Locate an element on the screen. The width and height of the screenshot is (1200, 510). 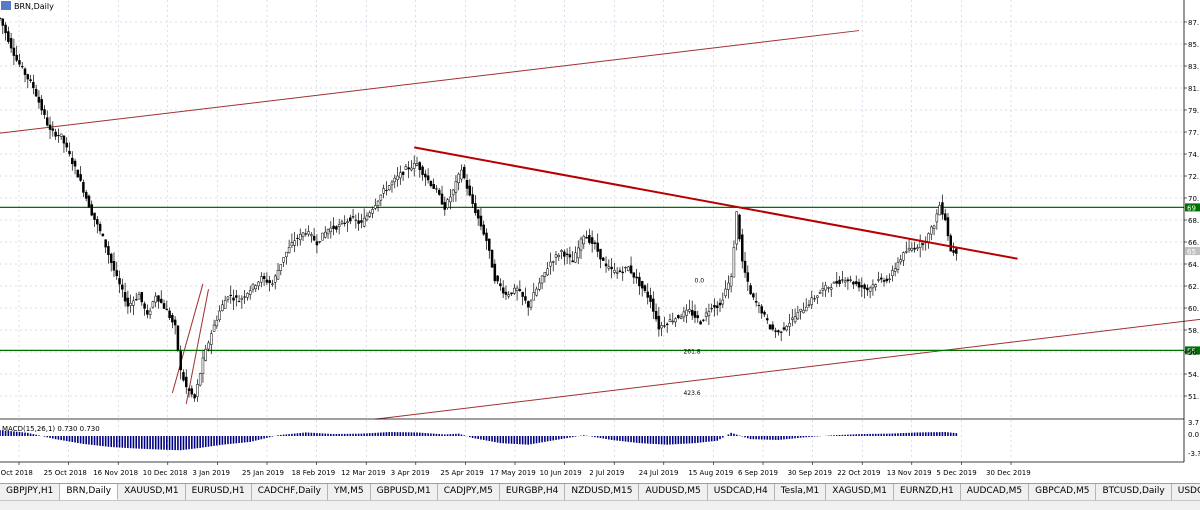
macd-axis-label: 3.7 is located at coordinates (1193, 423).